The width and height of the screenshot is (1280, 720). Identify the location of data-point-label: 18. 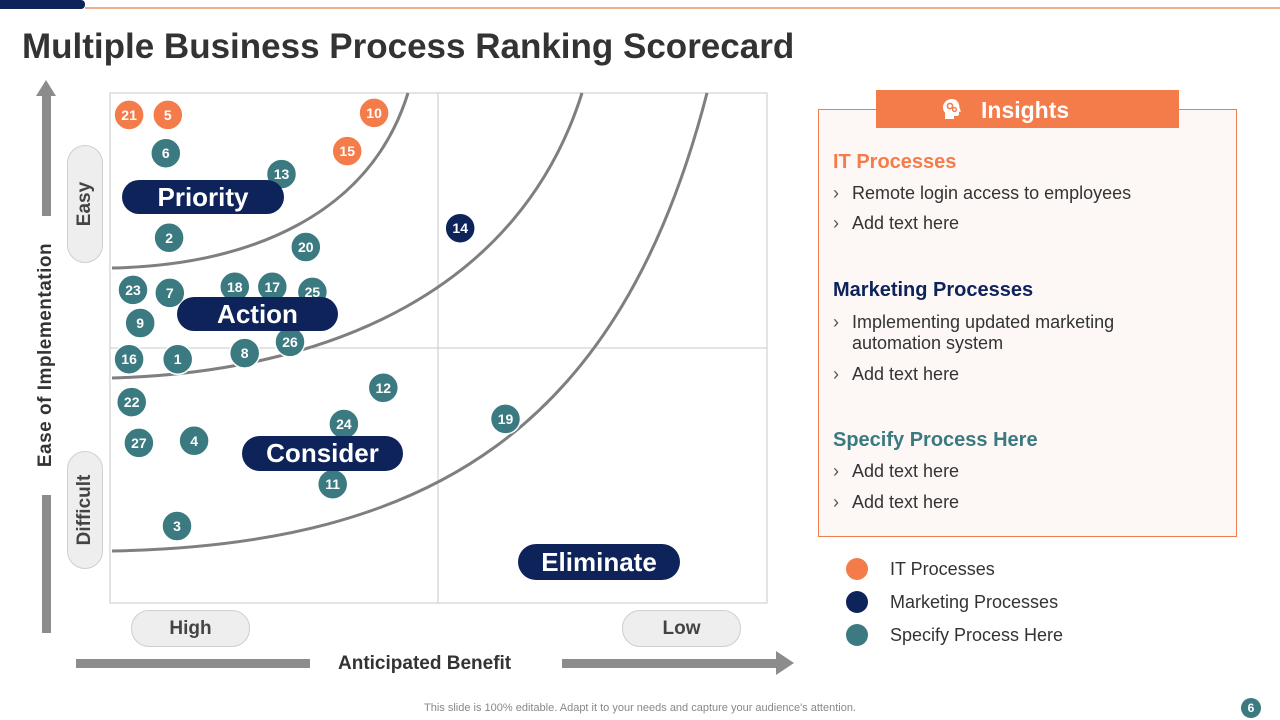
(235, 287).